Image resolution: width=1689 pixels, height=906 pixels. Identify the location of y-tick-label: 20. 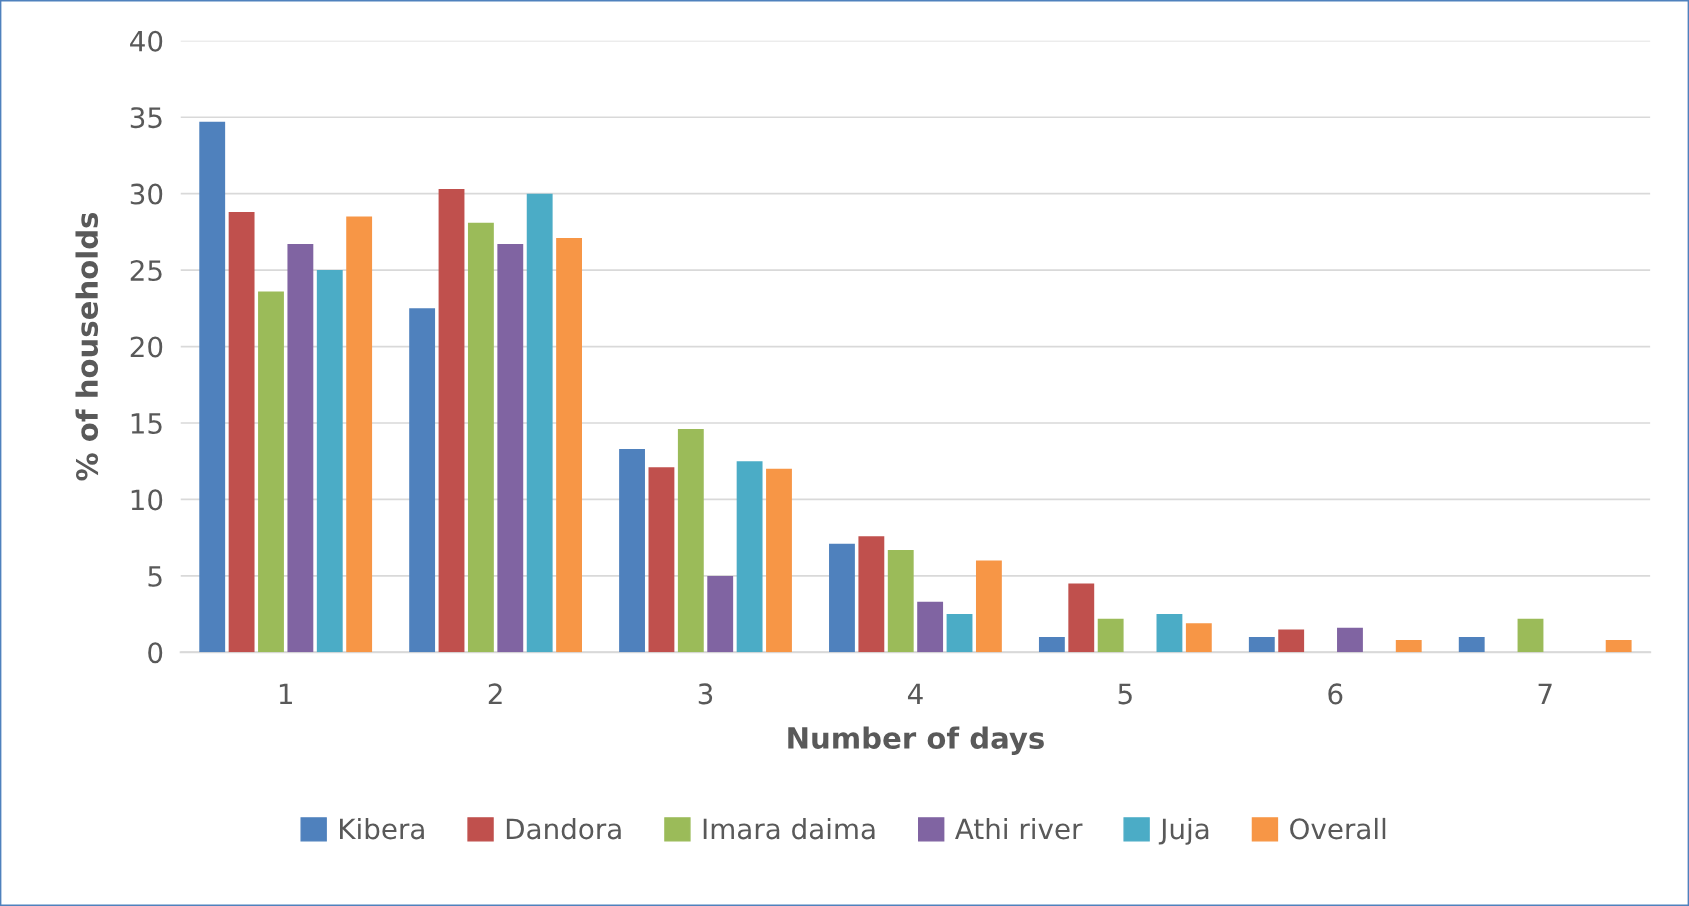
(146, 347).